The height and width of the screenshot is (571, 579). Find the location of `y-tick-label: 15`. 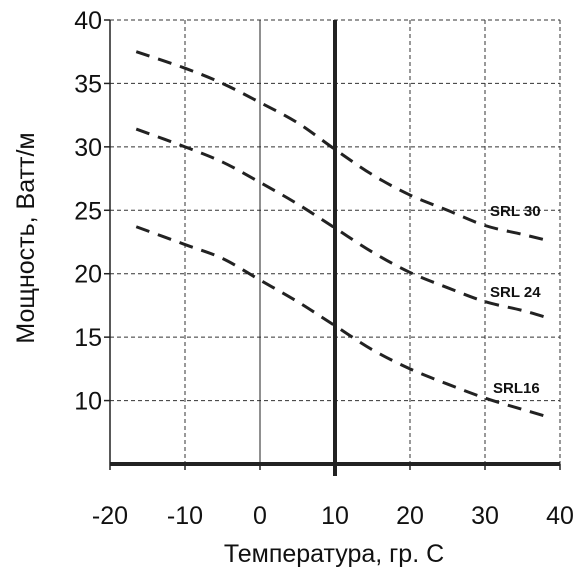

y-tick-label: 15 is located at coordinates (88, 338).